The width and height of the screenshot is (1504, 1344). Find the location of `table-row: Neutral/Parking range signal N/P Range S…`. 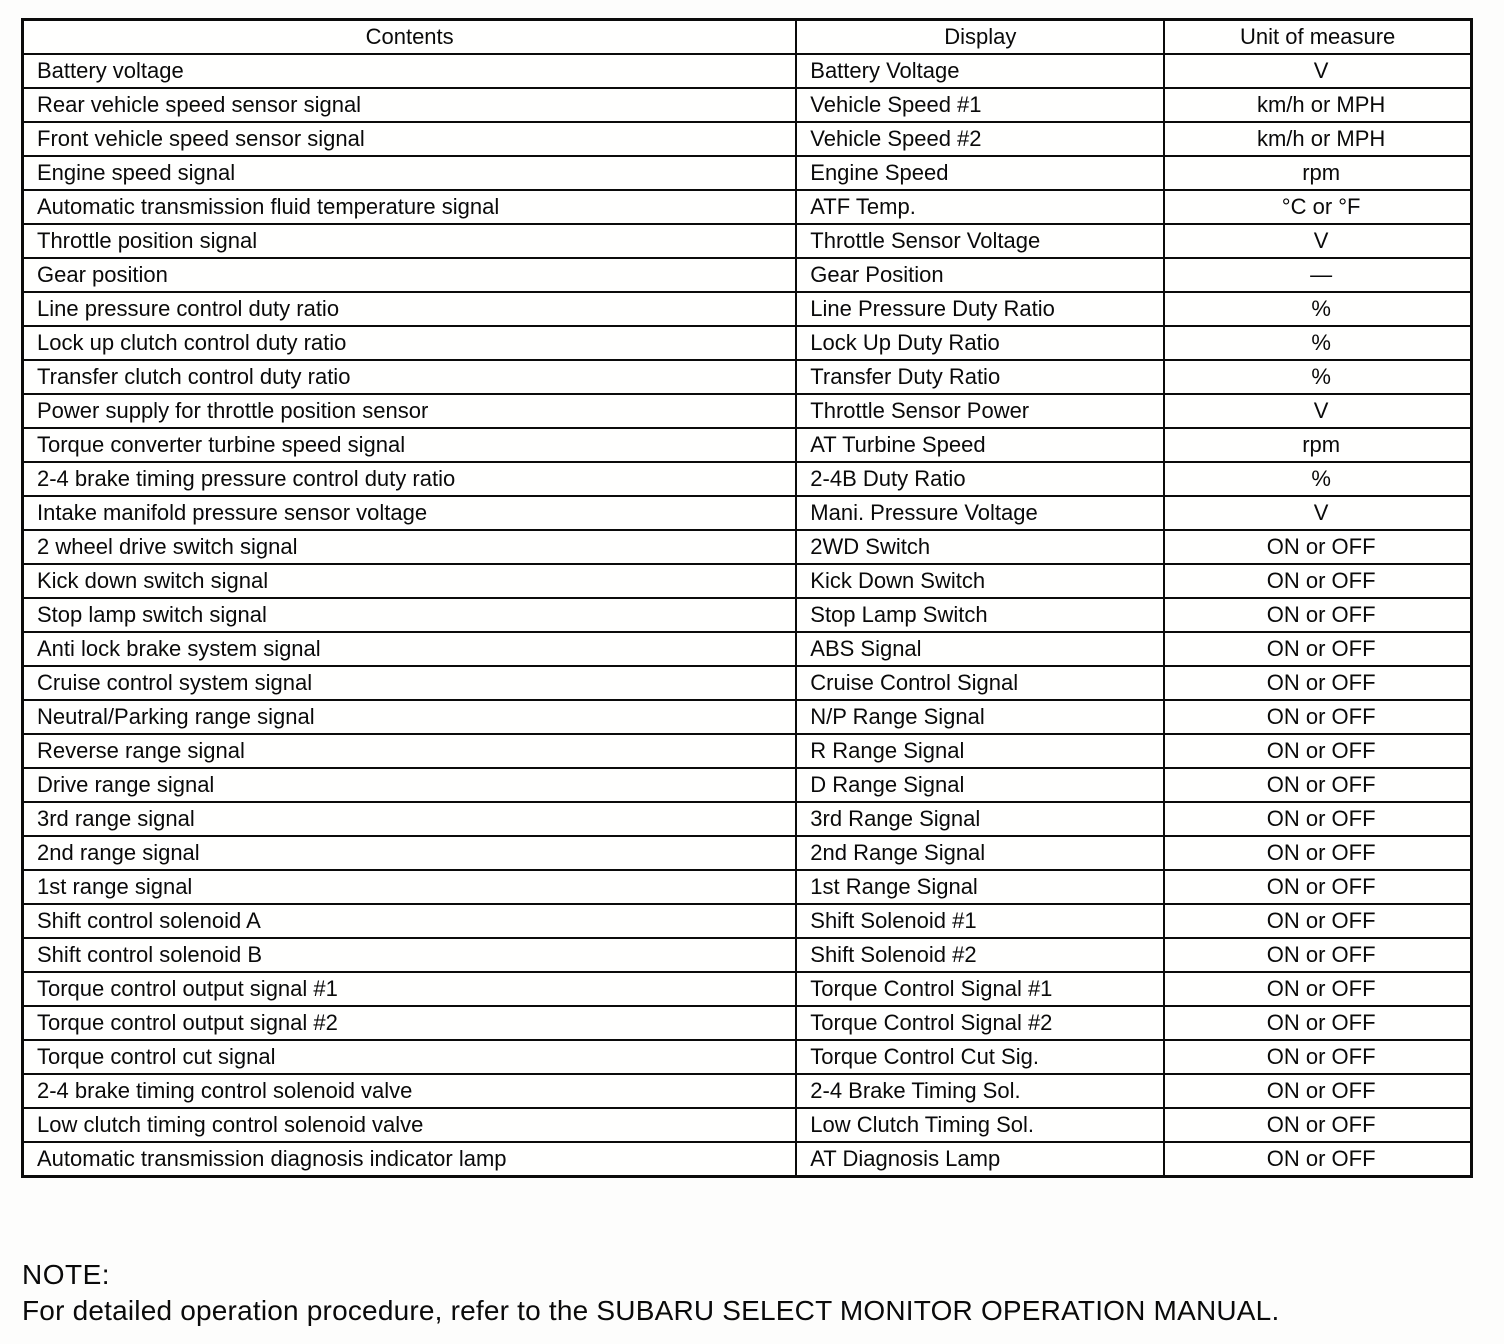

table-row: Neutral/Parking range signal N/P Range S… is located at coordinates (747, 717).